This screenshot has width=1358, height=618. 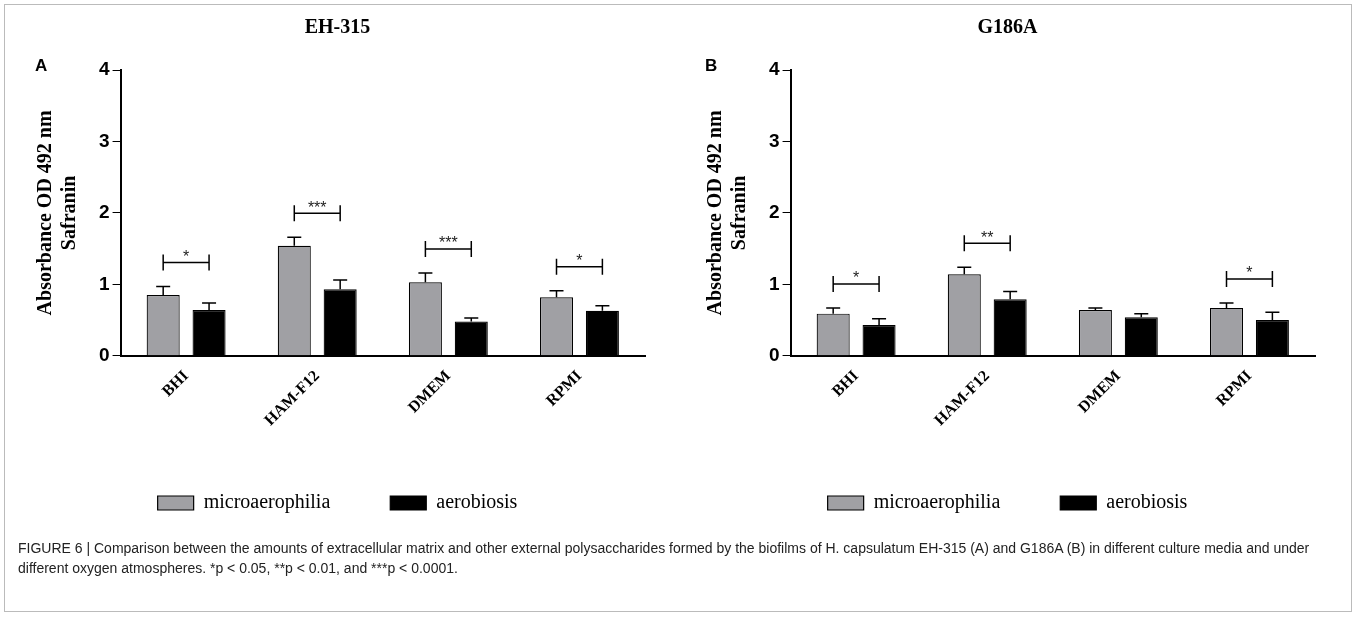 I want to click on text: A, so click(x=41, y=66).